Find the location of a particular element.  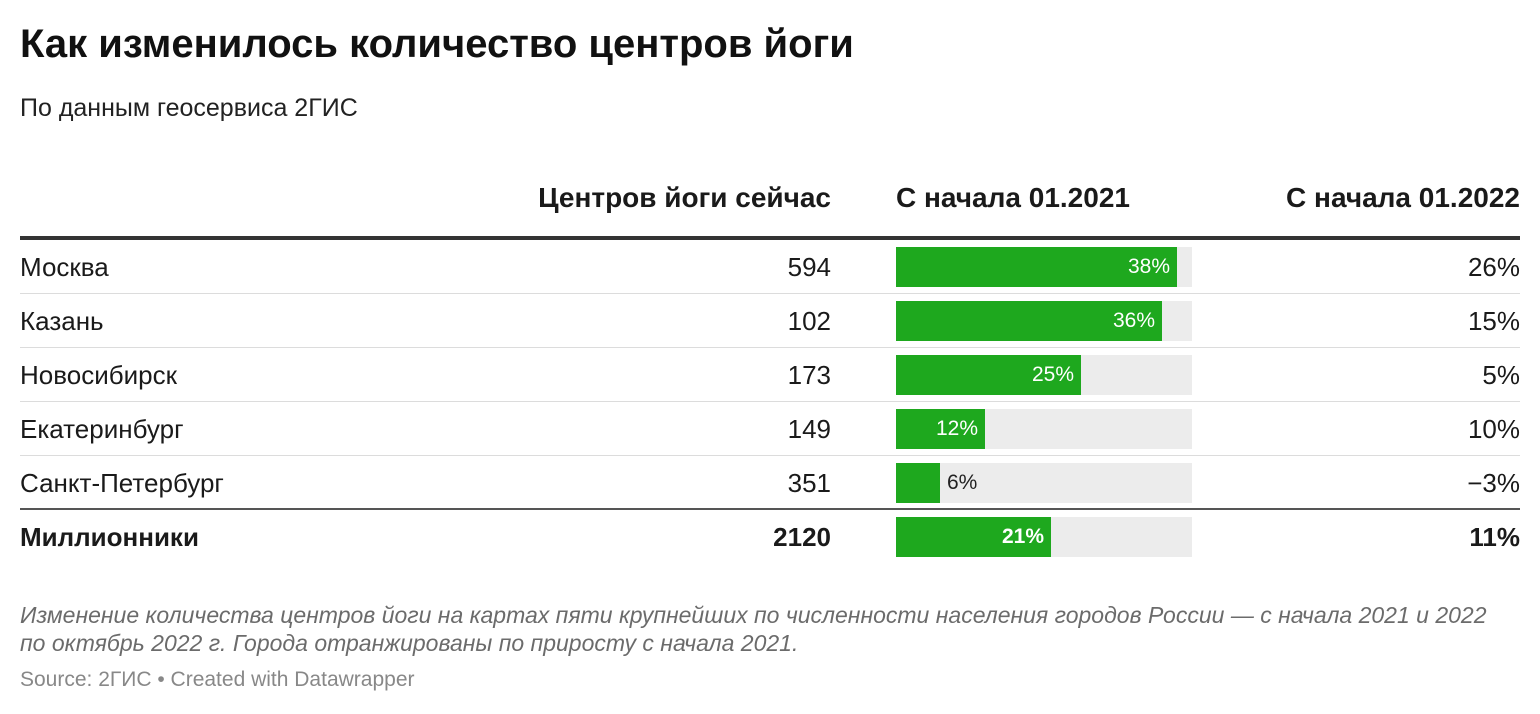

growth-2022-value: 15% is located at coordinates (1493, 321).